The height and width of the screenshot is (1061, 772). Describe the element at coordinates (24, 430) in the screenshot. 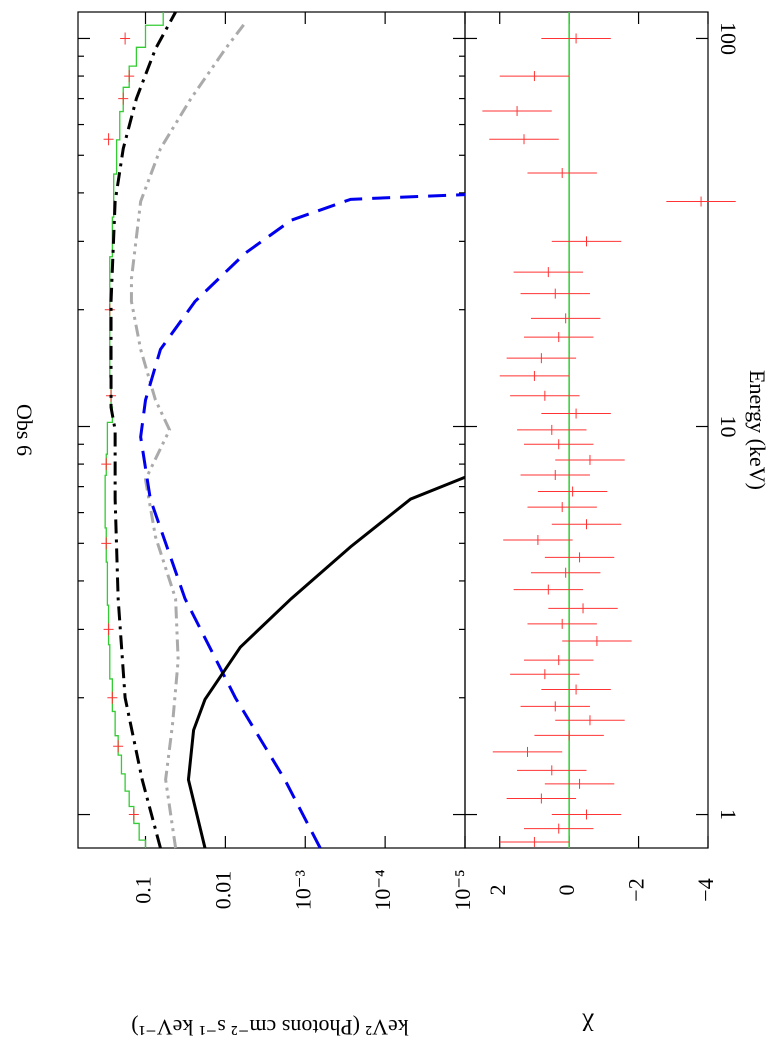

I see `chart-title: Obs 6` at that location.